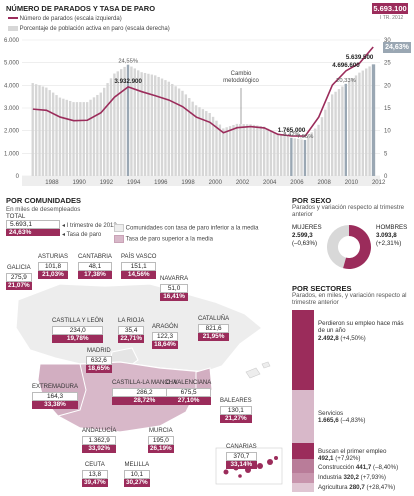 This screenshot has width=414, height=496. Describe the element at coordinates (352, 477) in the screenshot. I see `sector-label: Industria 320,2 (+7,93%)` at that location.